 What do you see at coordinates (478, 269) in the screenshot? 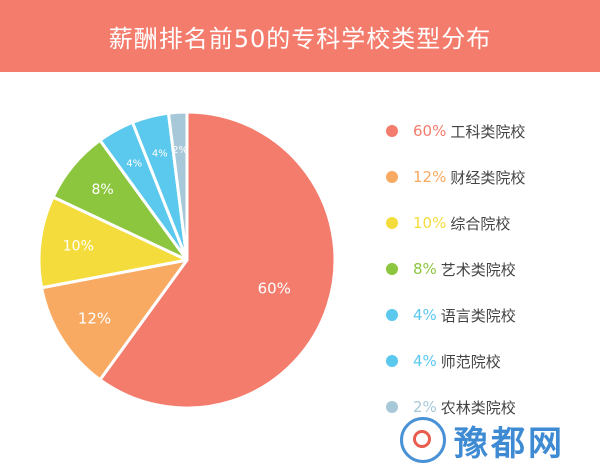
I see `legend-label-4: 艺术类院校` at bounding box center [478, 269].